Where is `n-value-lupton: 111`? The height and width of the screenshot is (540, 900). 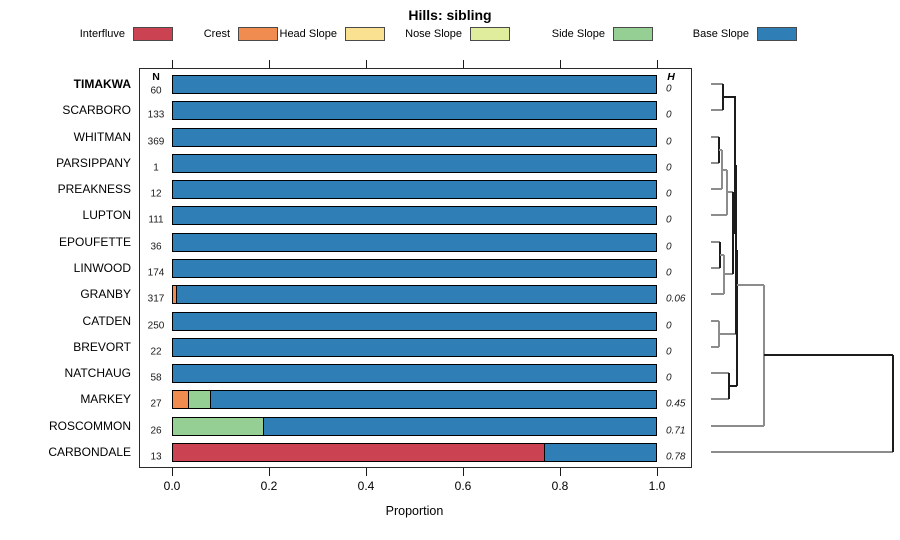
n-value-lupton: 111 is located at coordinates (156, 220).